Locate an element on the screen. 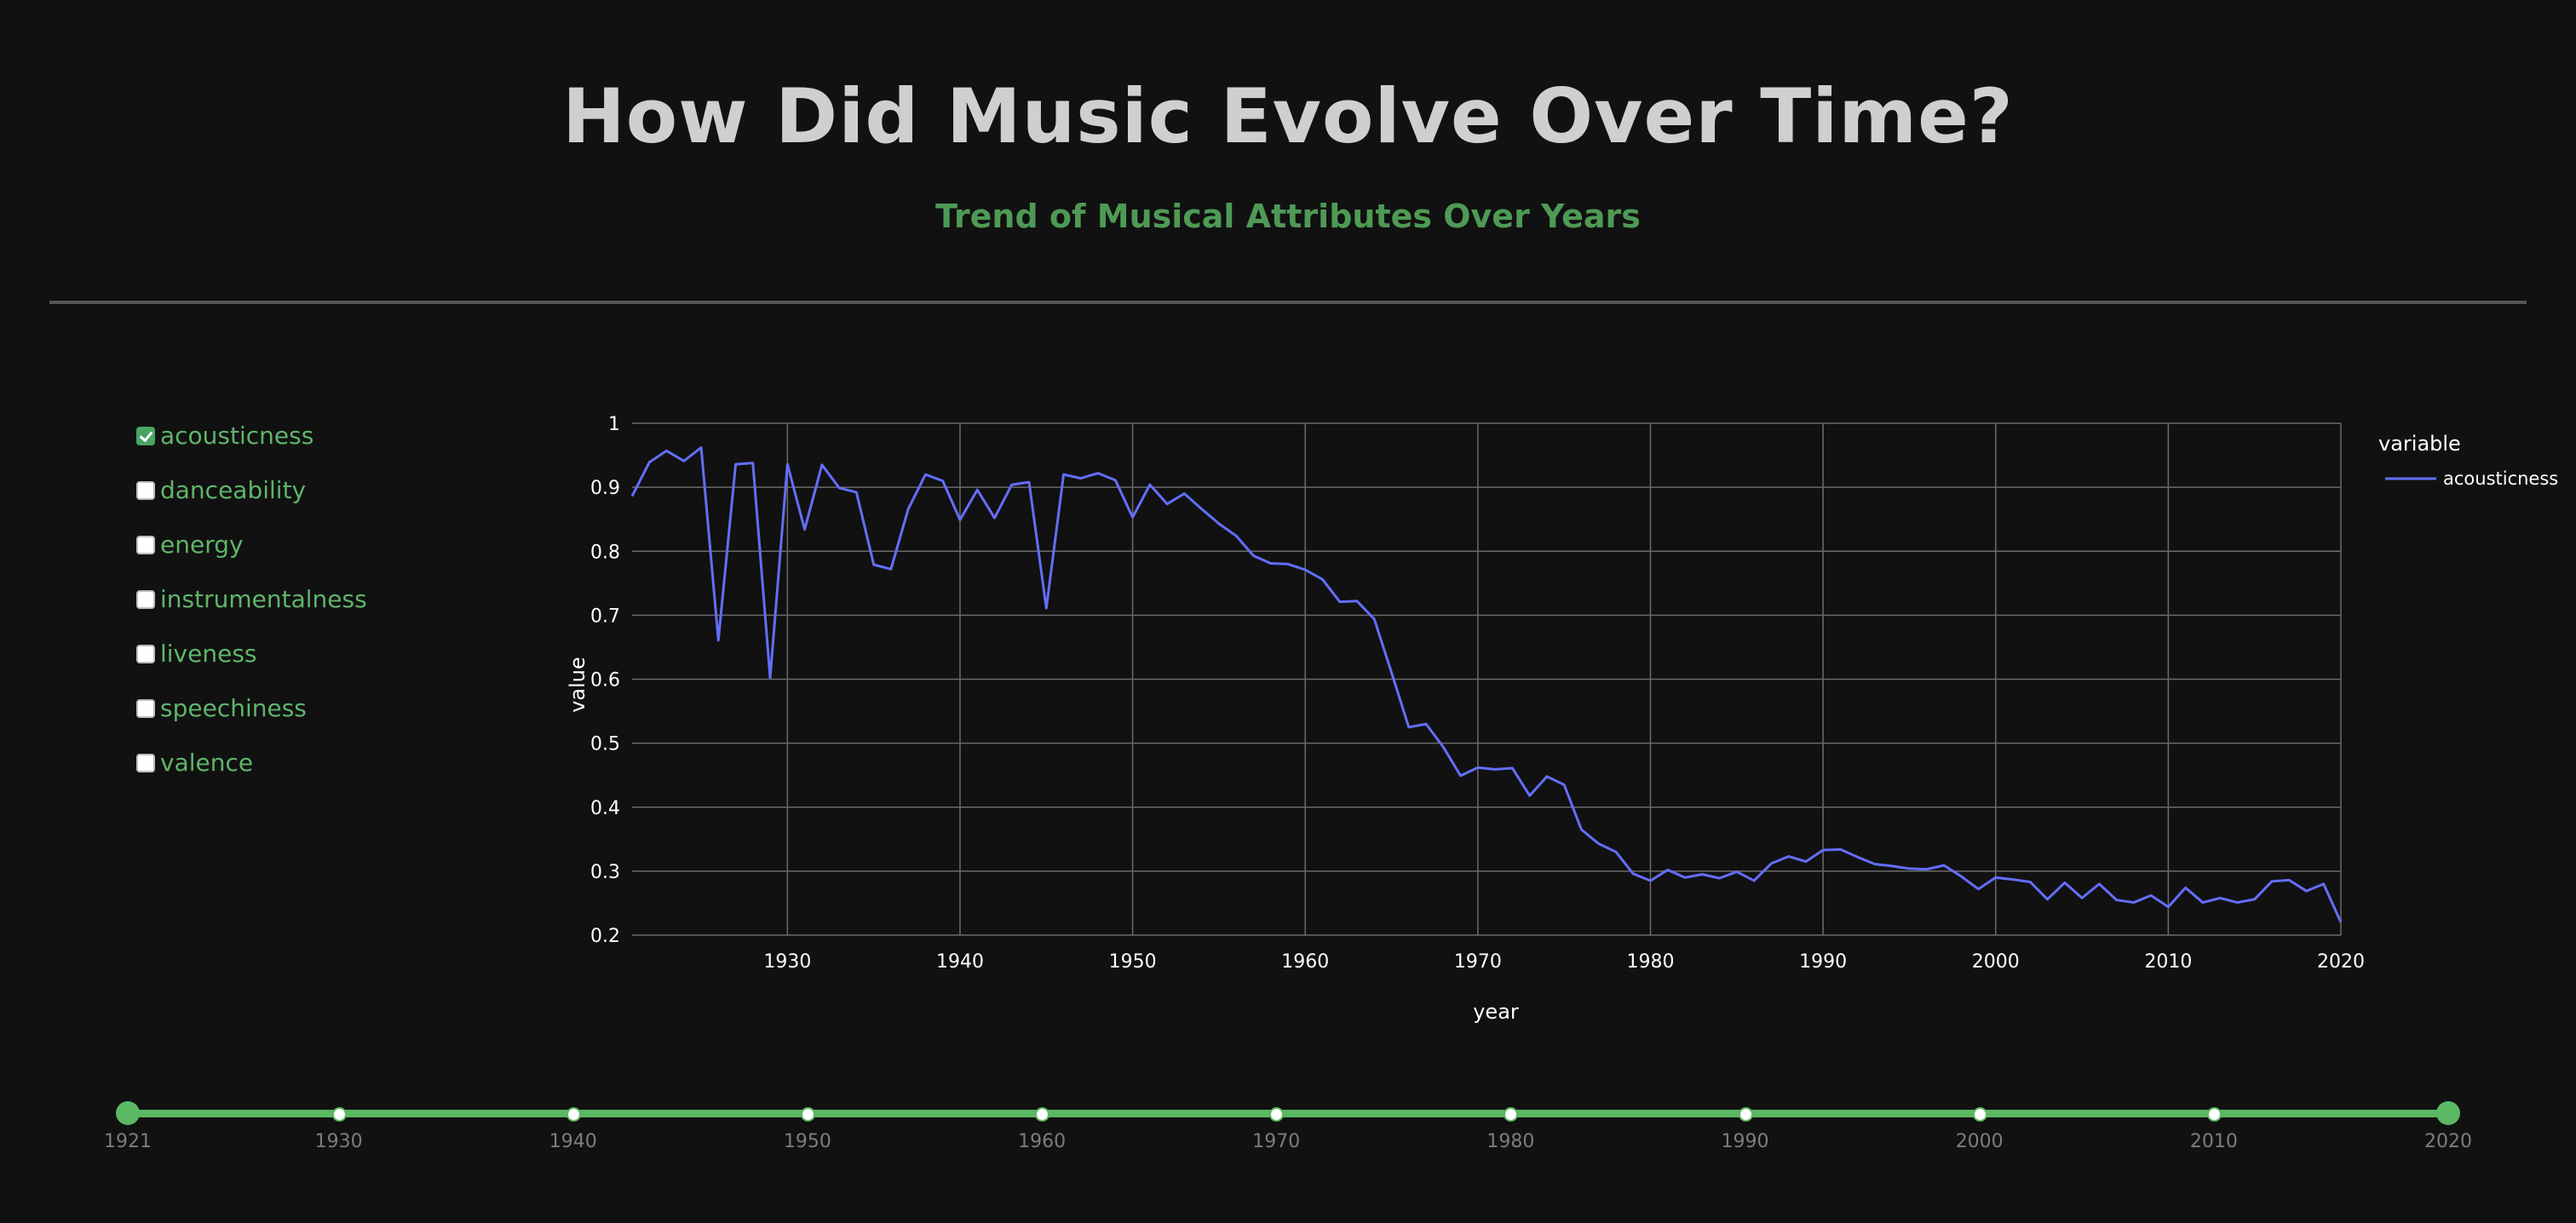 This screenshot has width=2576, height=1223. y-axis-label: value is located at coordinates (578, 685).